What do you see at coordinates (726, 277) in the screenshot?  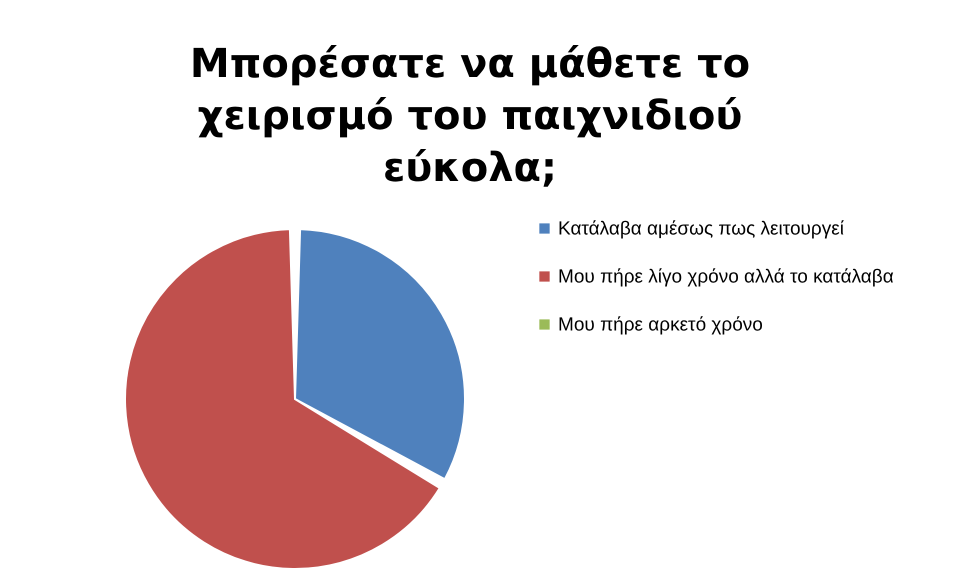 I see `legend-label: Μου πήρε λίγο χρόνο αλλά το κατάλαβα` at bounding box center [726, 277].